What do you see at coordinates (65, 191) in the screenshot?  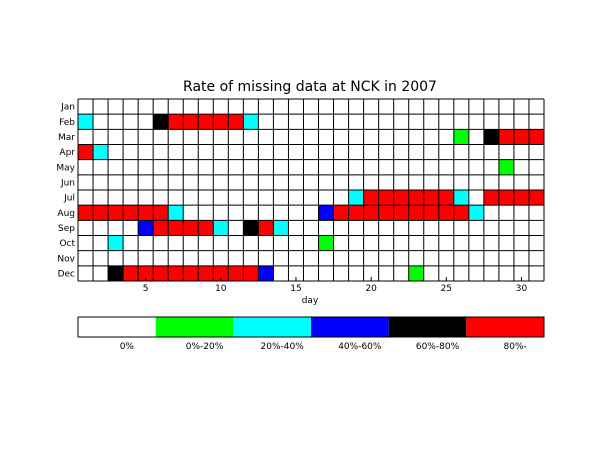 I see `y-axis-labels: Jan Feb Mar Apr May Jun Jul Aug Sep Oct Nov Dec` at bounding box center [65, 191].